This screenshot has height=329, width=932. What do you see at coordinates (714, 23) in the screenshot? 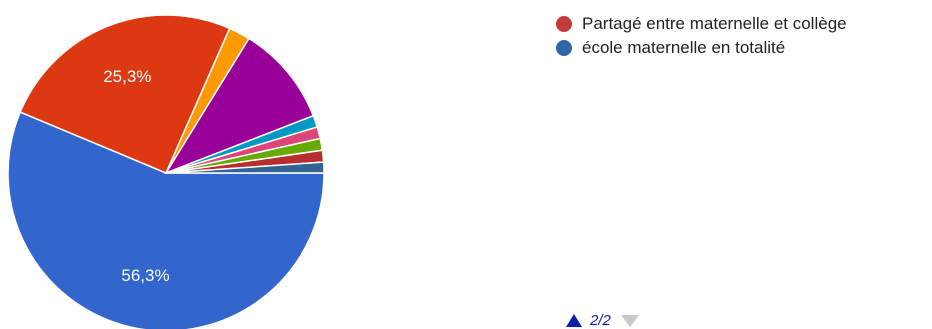
I see `legend-label-partage: Partagé entre maternelle et collège` at bounding box center [714, 23].